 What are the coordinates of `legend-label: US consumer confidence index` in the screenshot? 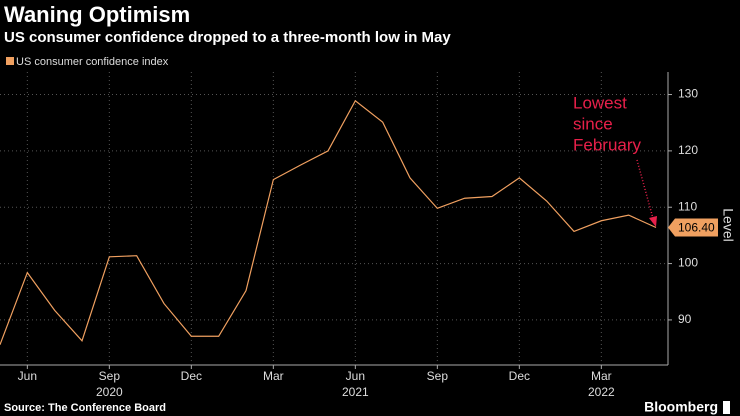 It's located at (92, 62).